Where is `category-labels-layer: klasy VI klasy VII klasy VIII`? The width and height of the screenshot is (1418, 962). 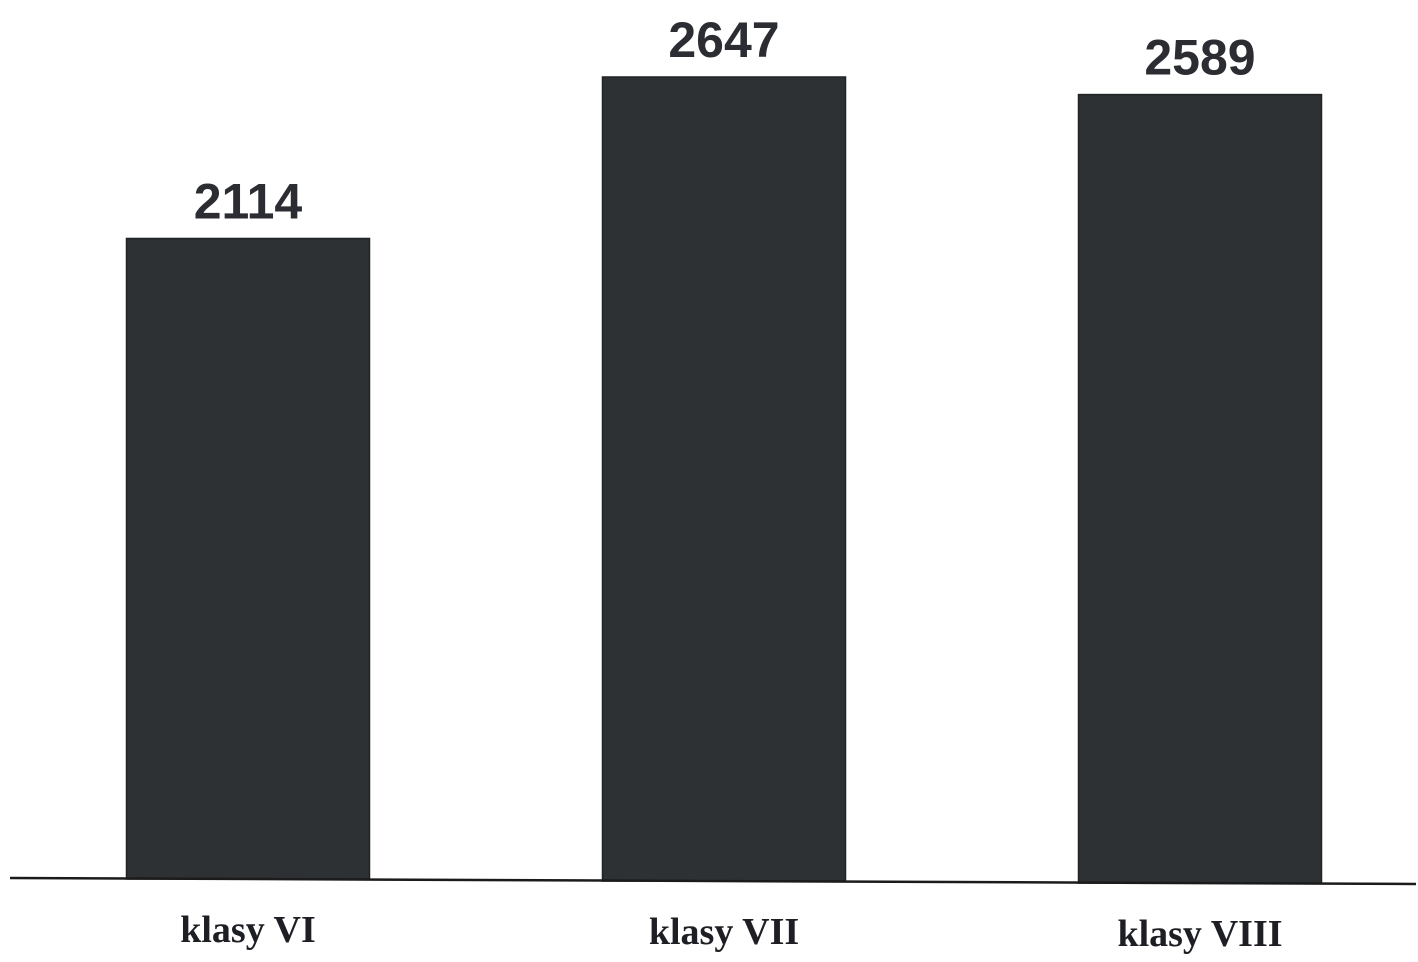 category-labels-layer: klasy VI klasy VII klasy VIII is located at coordinates (731, 932).